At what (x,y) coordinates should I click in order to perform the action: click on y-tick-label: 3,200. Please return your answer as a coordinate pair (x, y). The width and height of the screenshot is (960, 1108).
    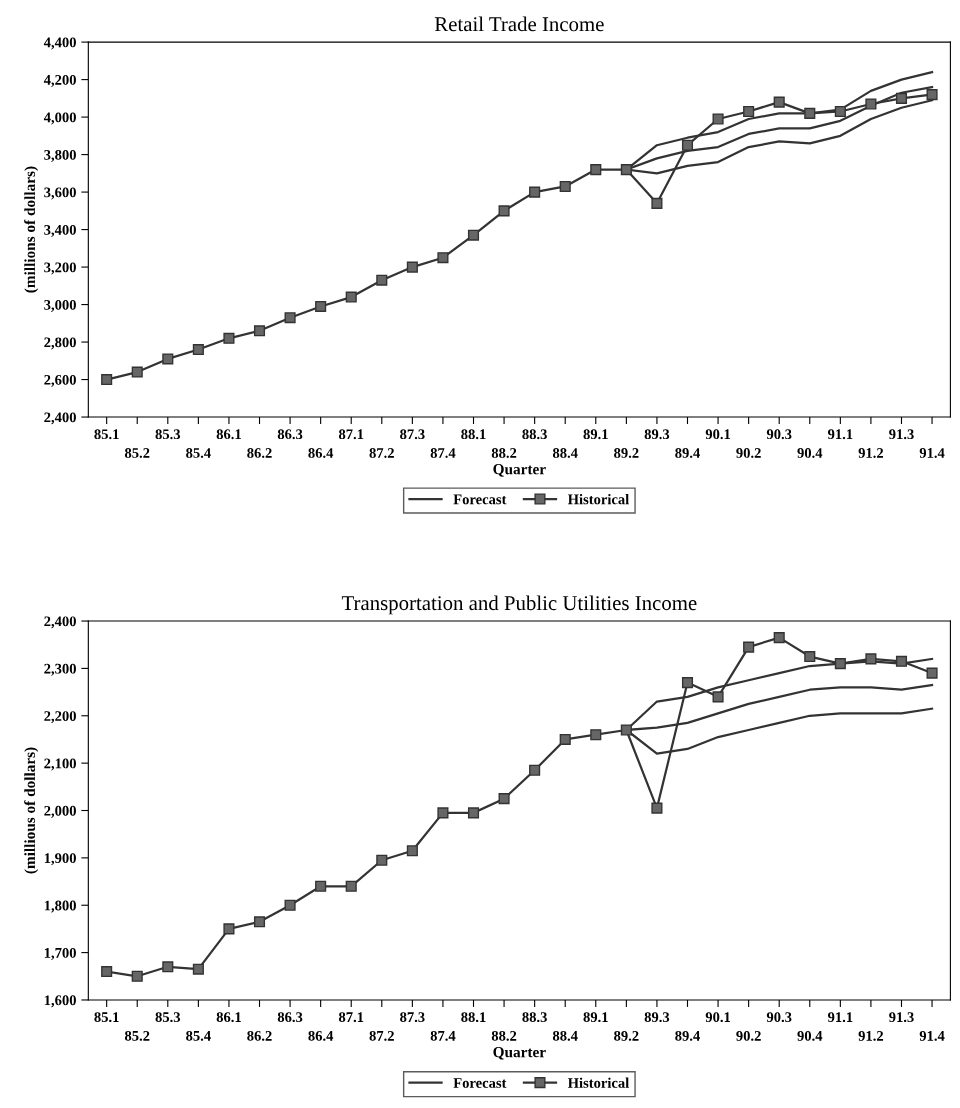
    Looking at the image, I should click on (60, 268).